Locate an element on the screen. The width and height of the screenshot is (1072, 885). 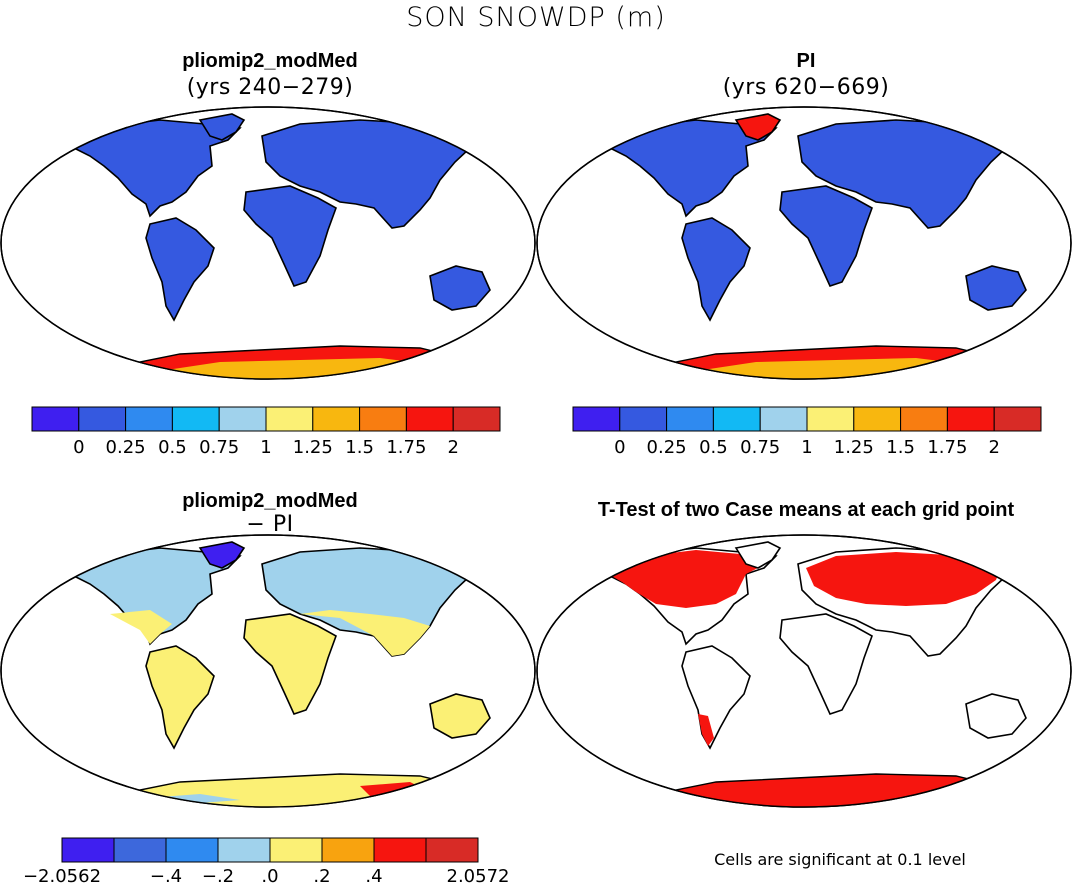
colorbar-1-tick-label: 1.75 is located at coordinates (406, 447).